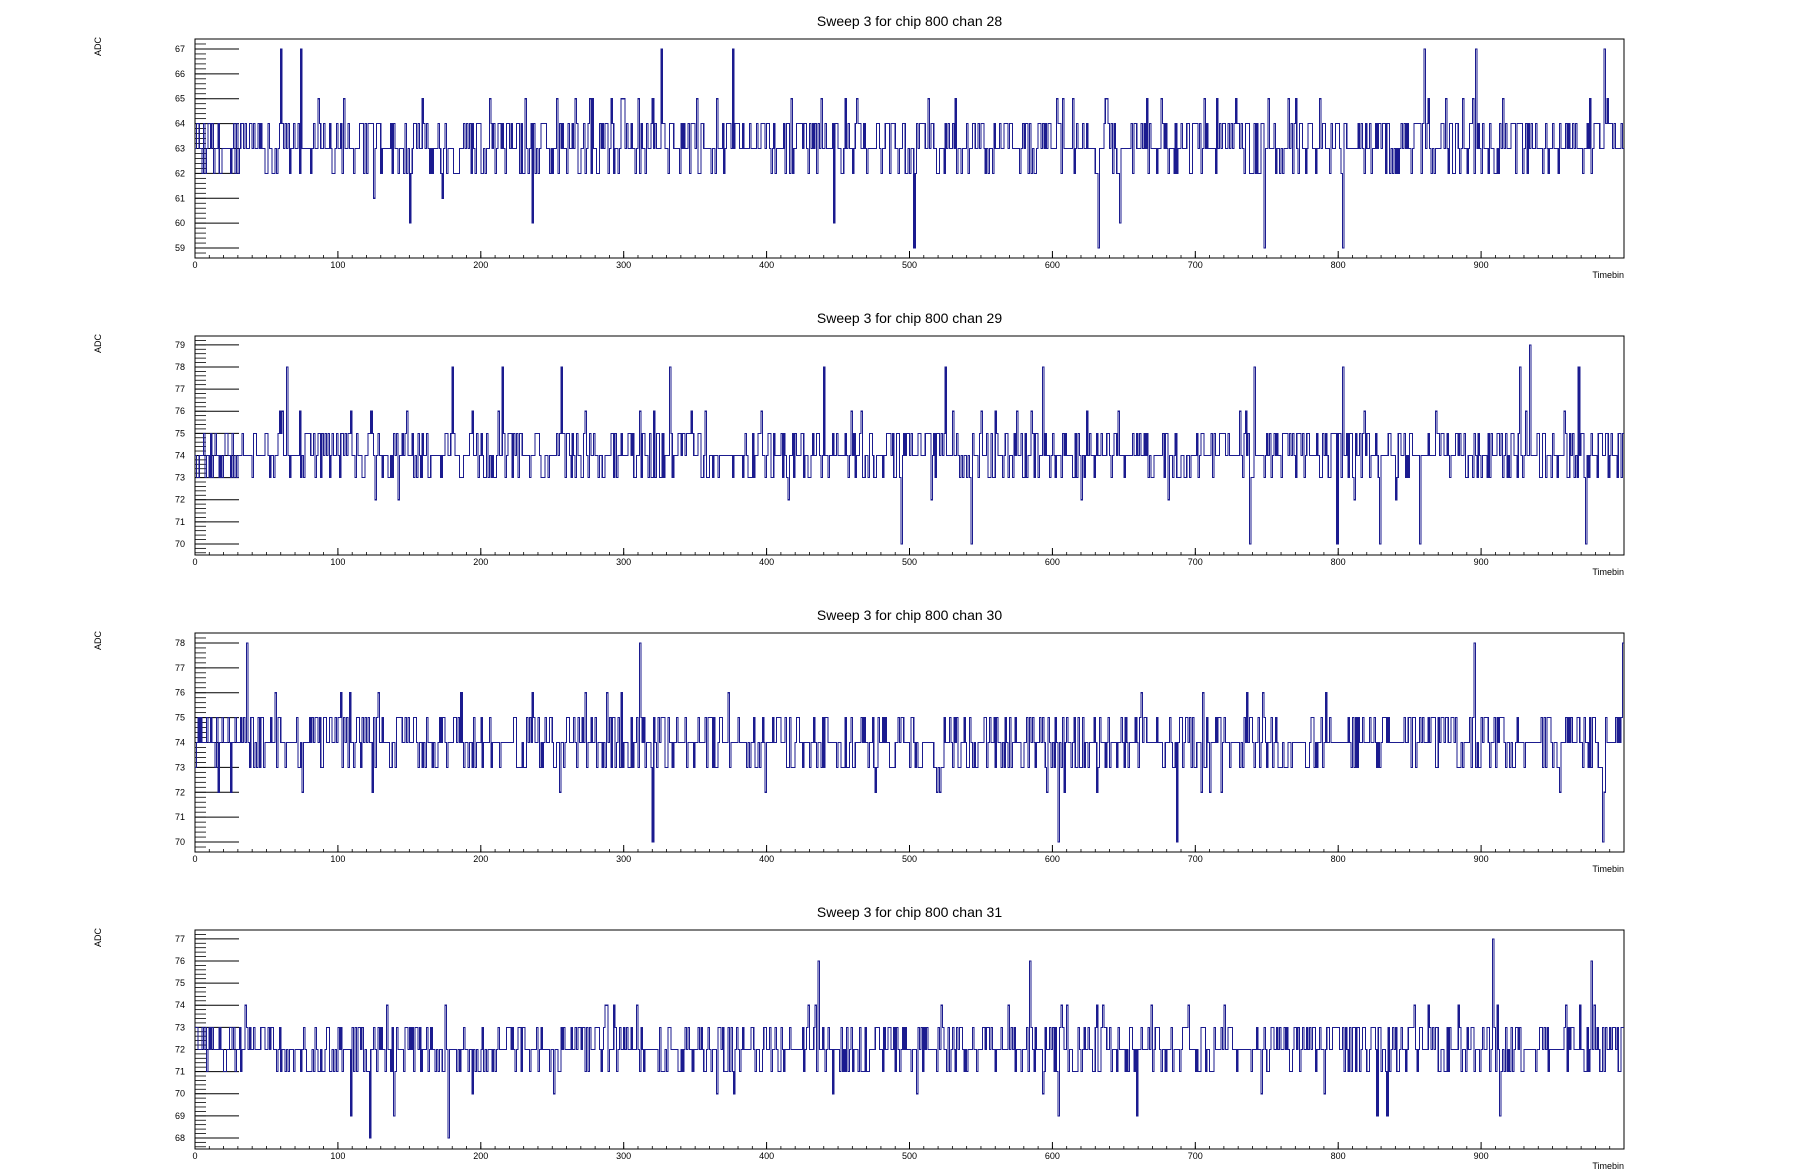  Describe the element at coordinates (180, 1116) in the screenshot. I see `y-tick-label: 69` at that location.